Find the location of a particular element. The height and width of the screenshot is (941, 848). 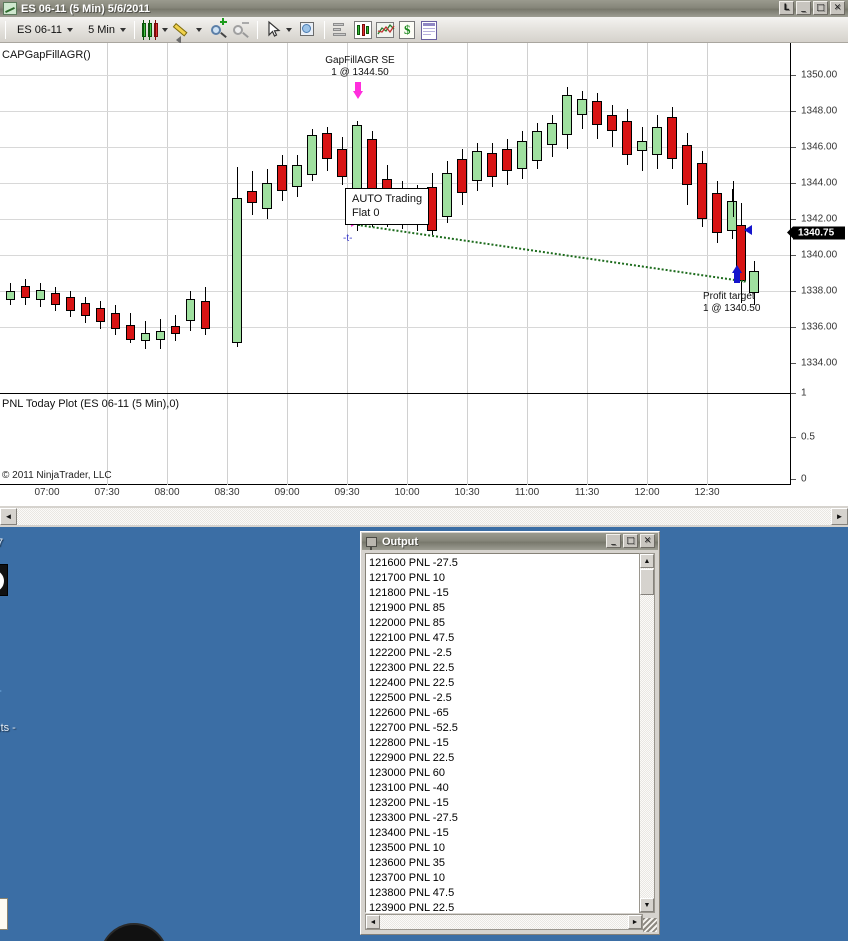

desktop-icon-folder: der 7 is located at coordinates (1, 543).